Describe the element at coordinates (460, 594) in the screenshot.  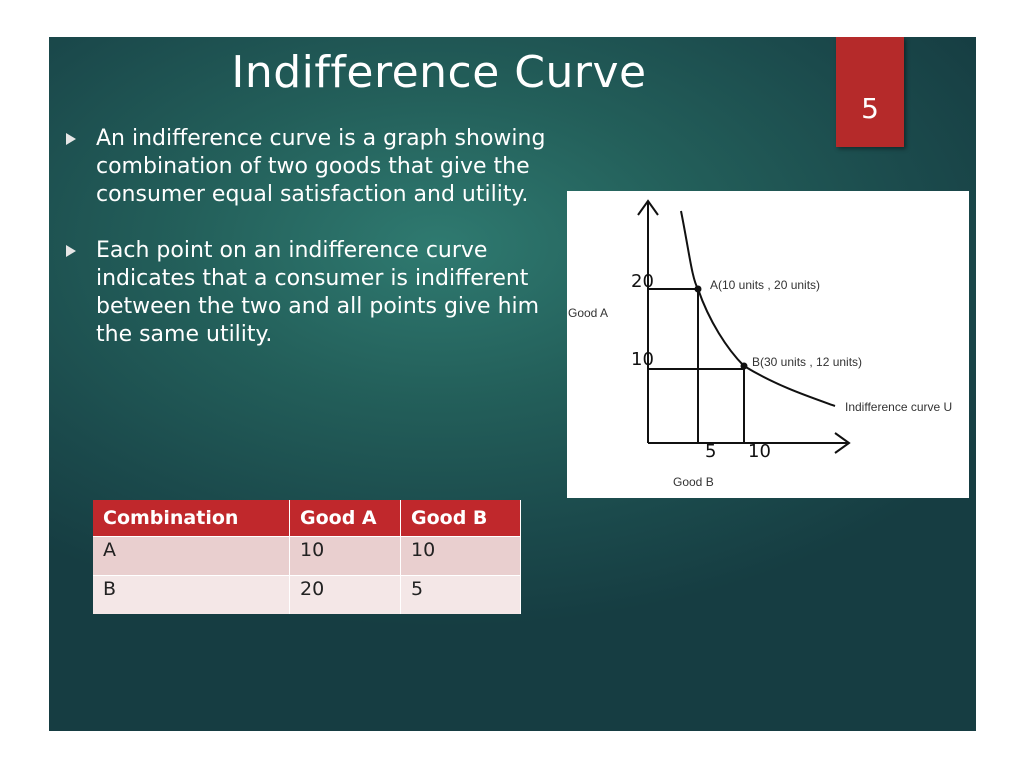
I see `table-cell: 5` at that location.